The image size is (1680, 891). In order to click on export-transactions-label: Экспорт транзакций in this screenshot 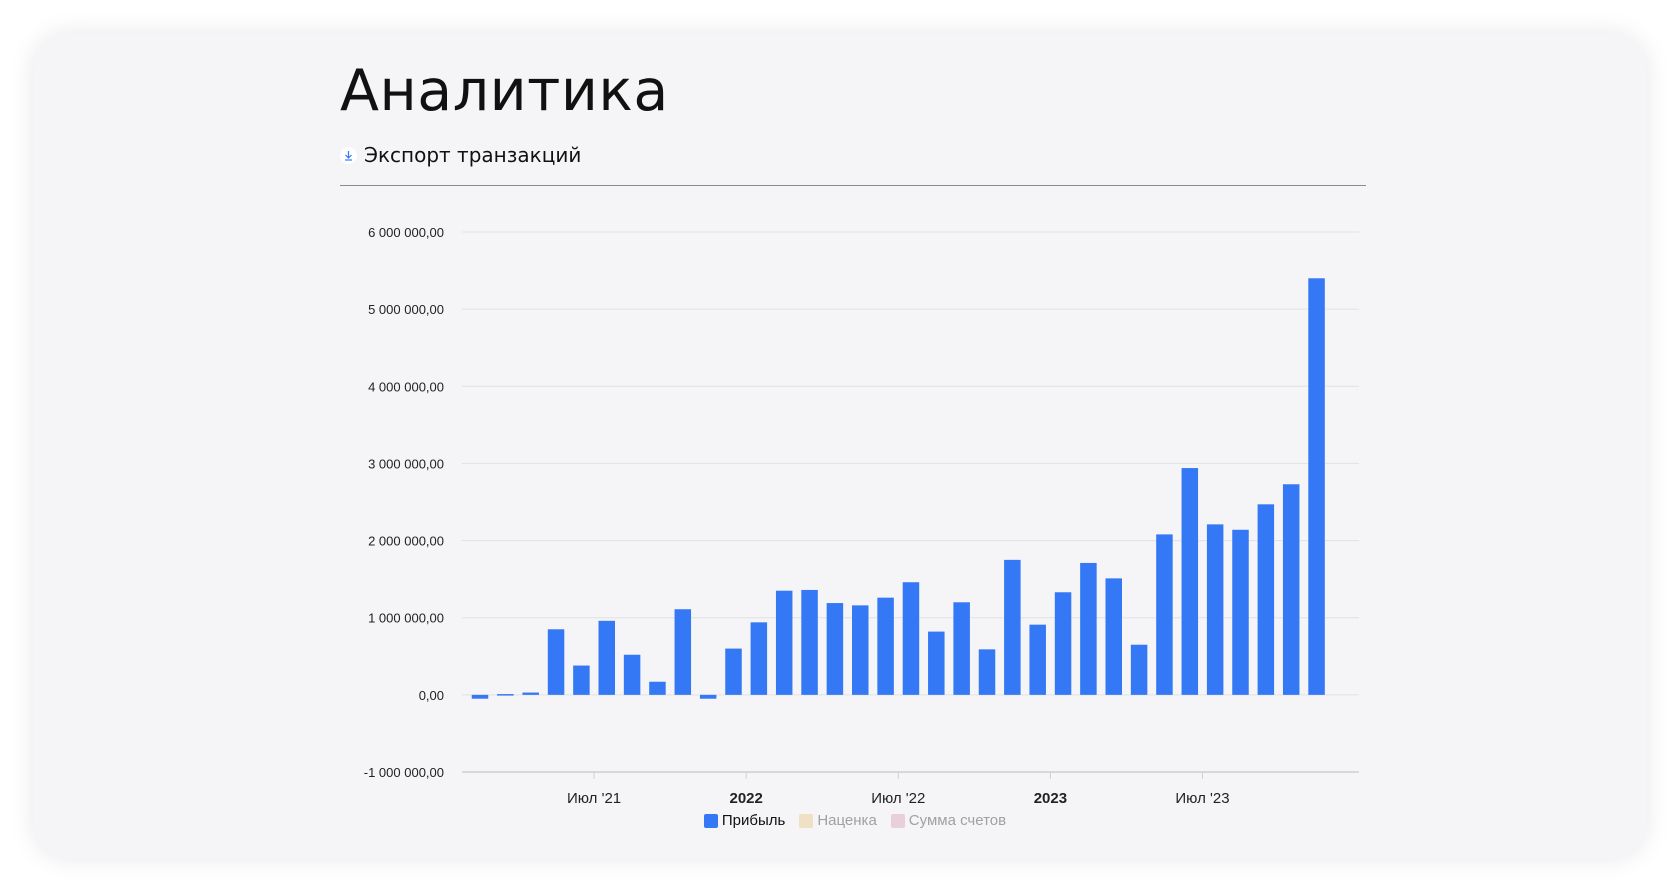, I will do `click(473, 155)`.